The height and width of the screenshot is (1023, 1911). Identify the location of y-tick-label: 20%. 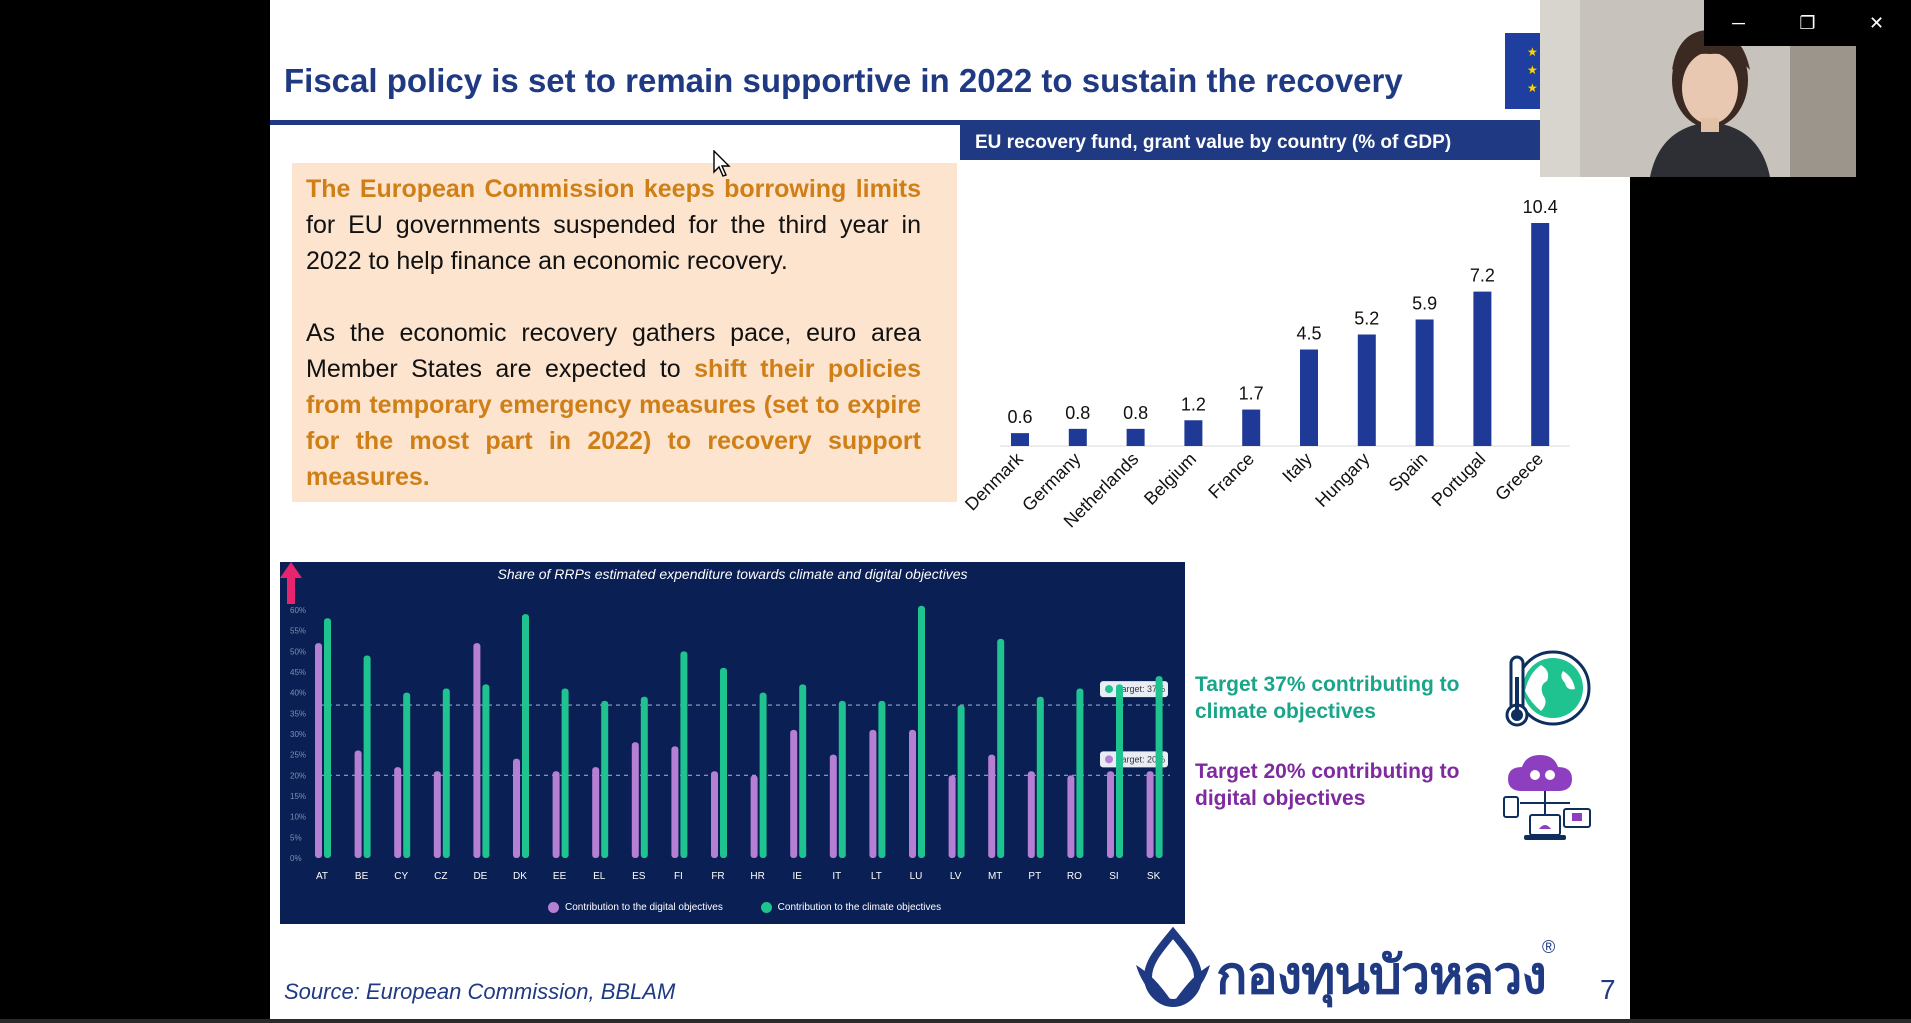
(298, 775).